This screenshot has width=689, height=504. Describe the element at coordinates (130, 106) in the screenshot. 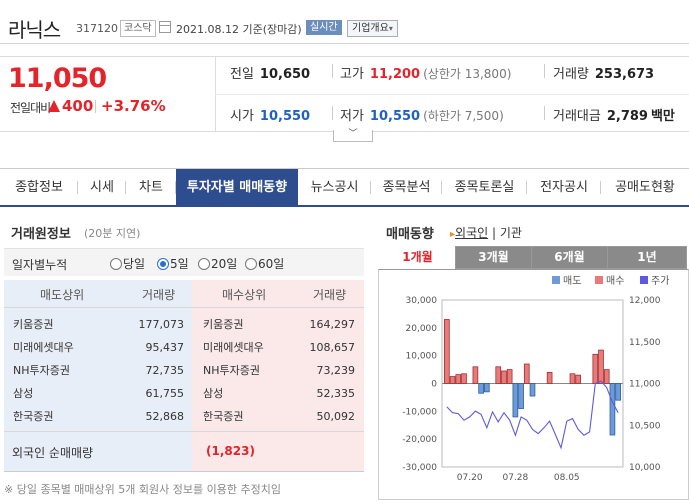

I see `price-change-pct: +3.76%` at that location.